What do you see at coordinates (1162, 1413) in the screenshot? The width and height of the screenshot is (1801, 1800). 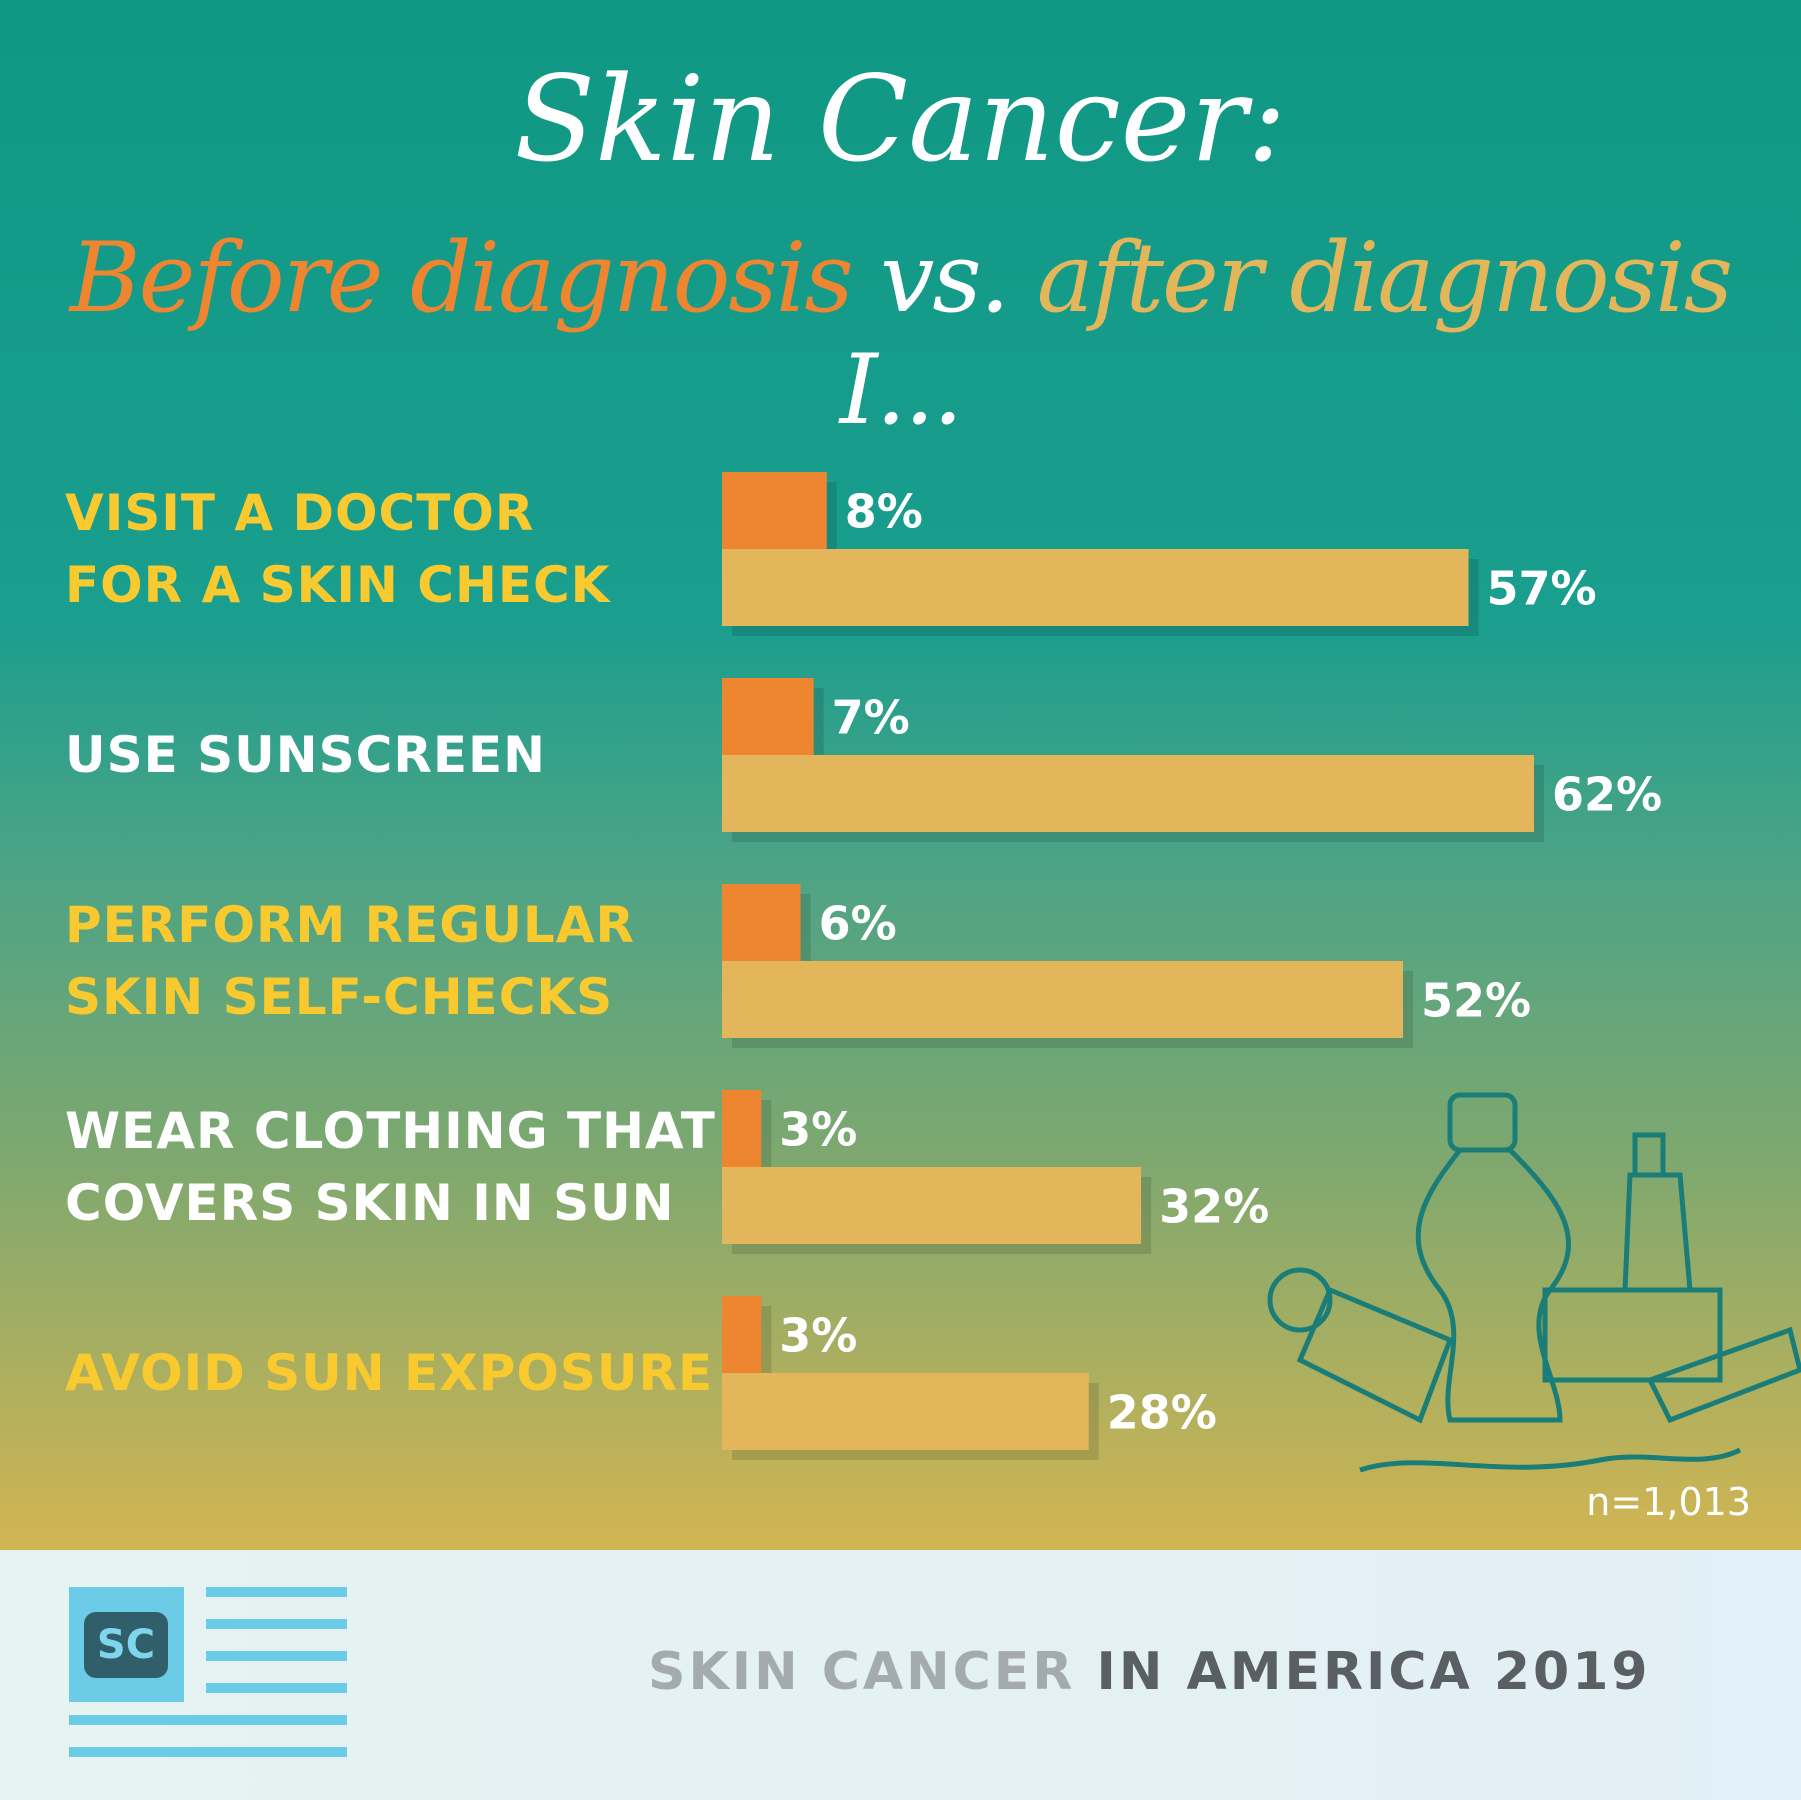 I see `value-label: 28%` at bounding box center [1162, 1413].